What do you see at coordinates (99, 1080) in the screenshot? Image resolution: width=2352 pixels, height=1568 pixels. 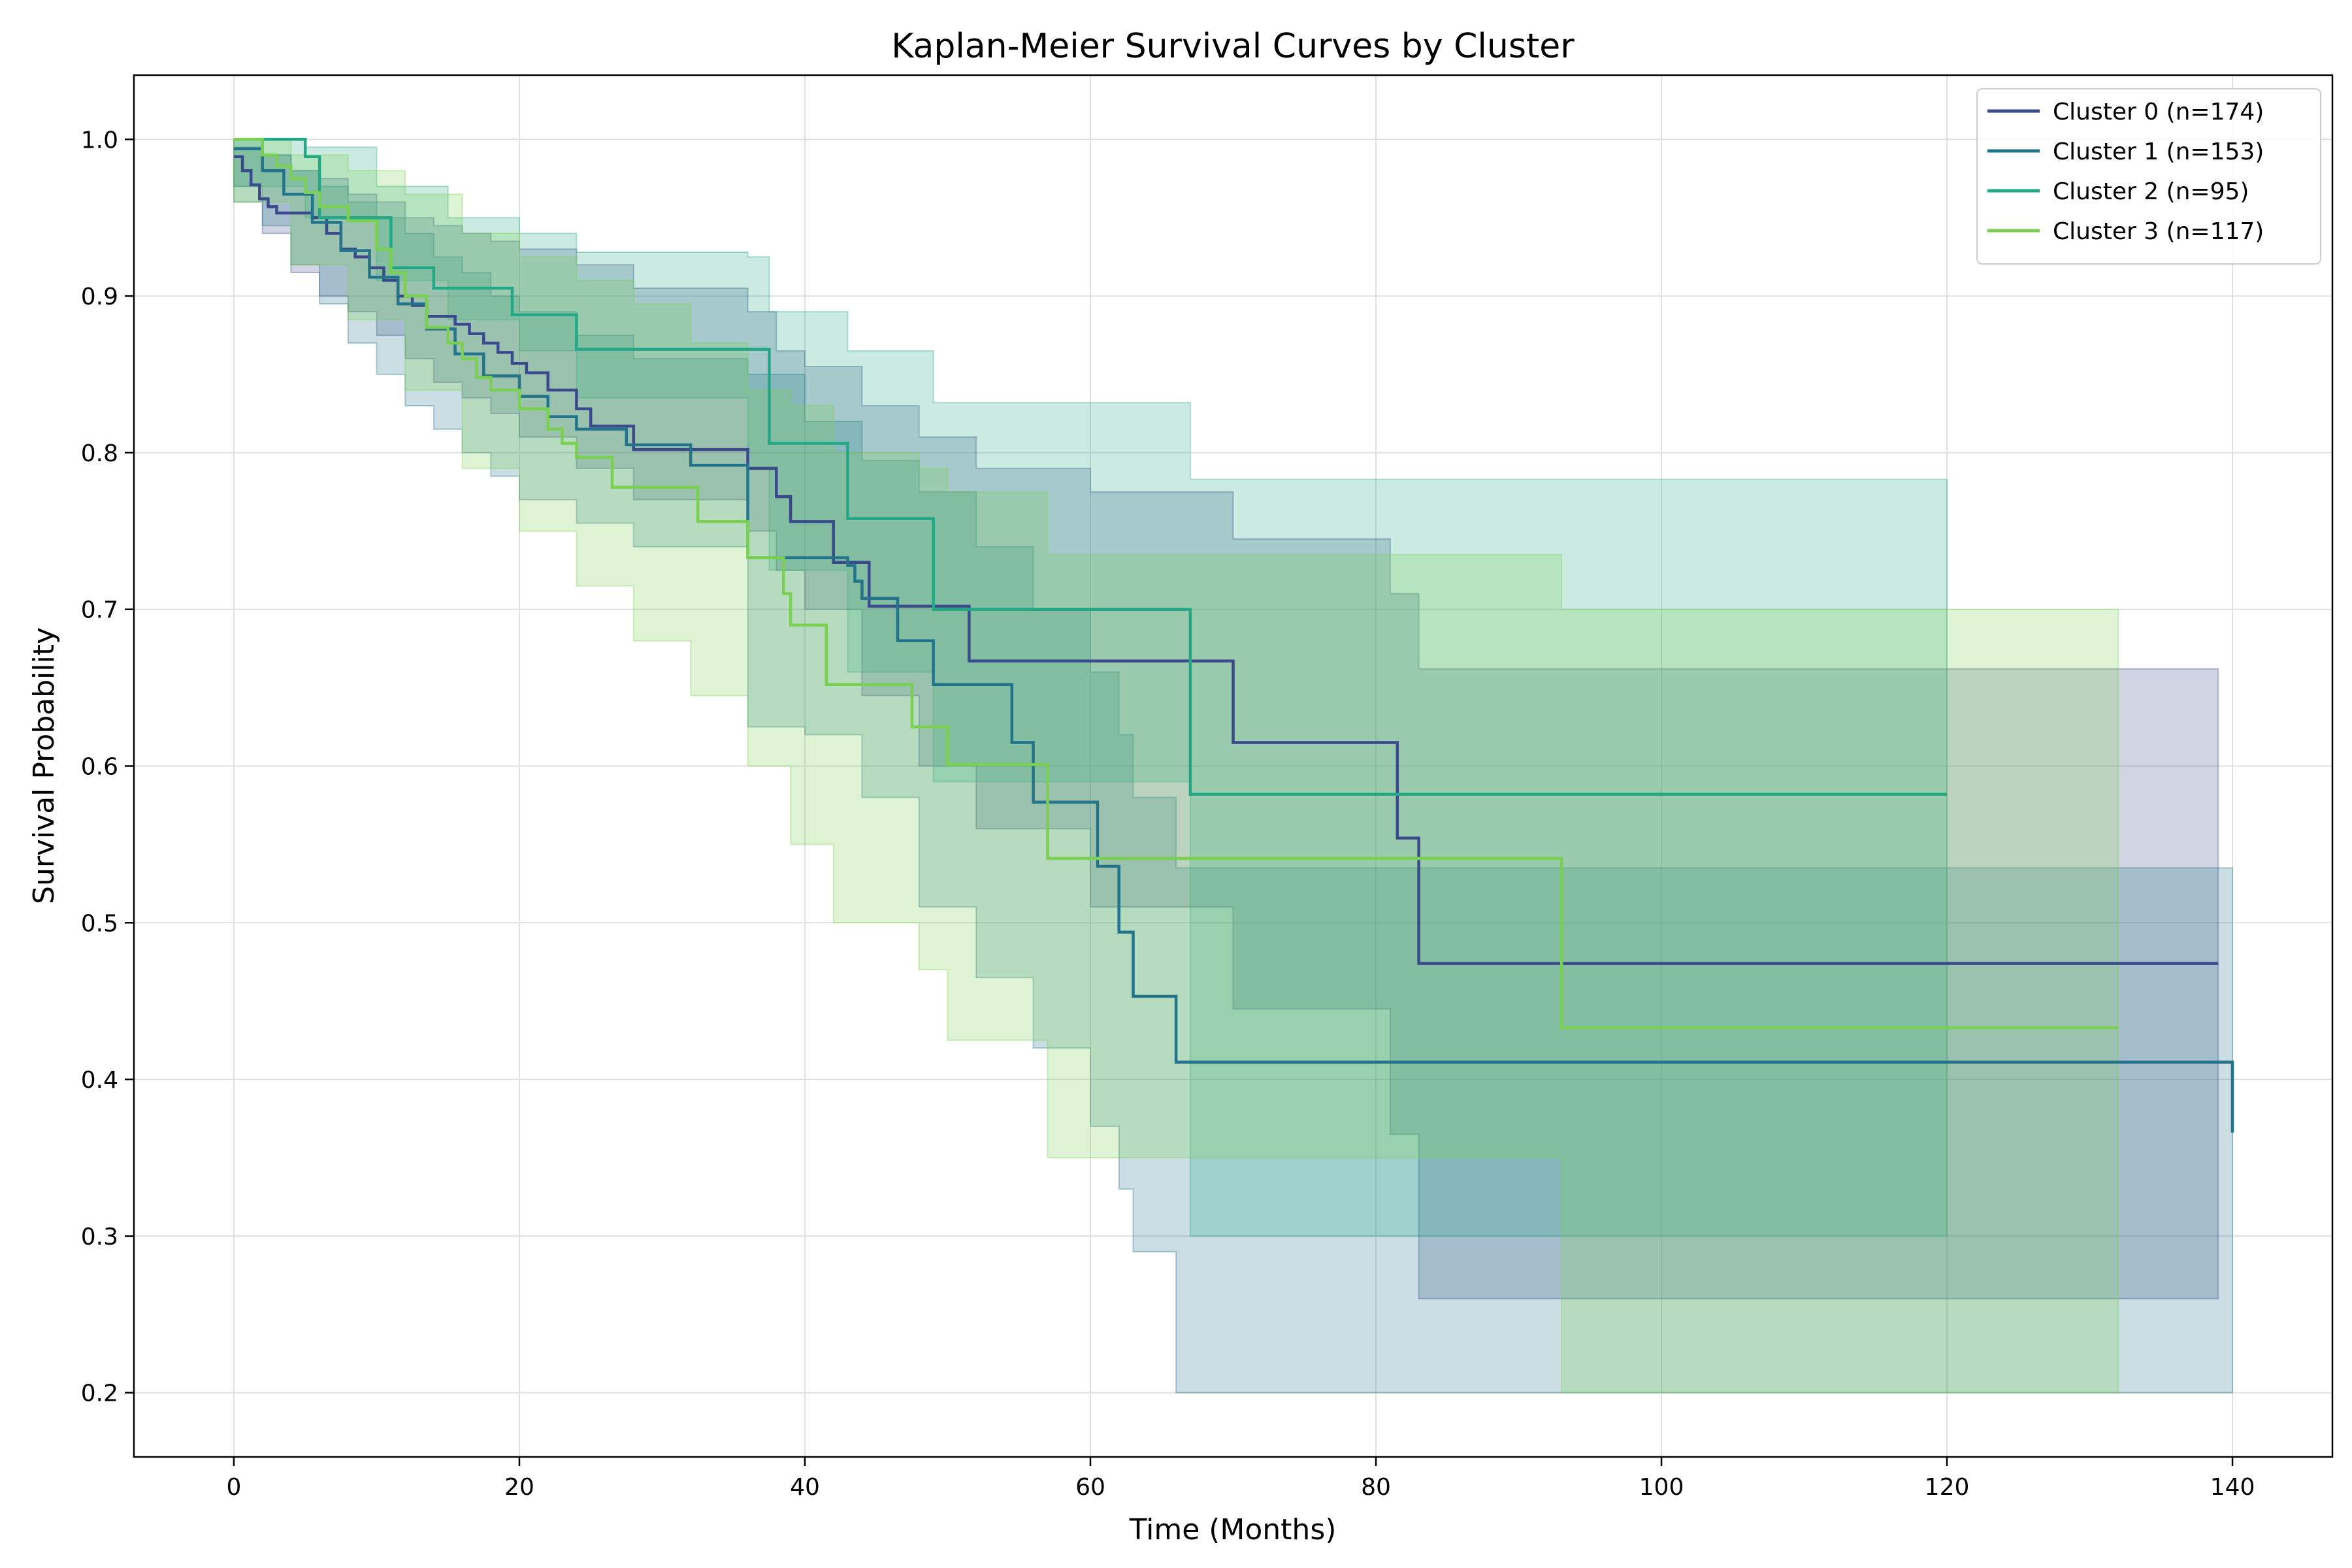 I see `y-tick-label-2: 0.4` at bounding box center [99, 1080].